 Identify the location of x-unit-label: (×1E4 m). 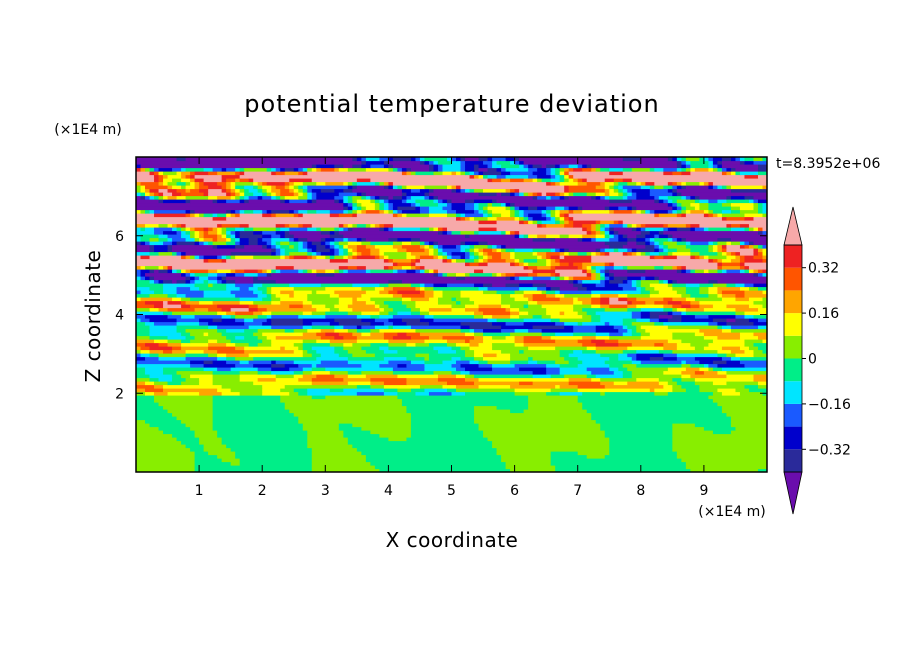
(731, 512).